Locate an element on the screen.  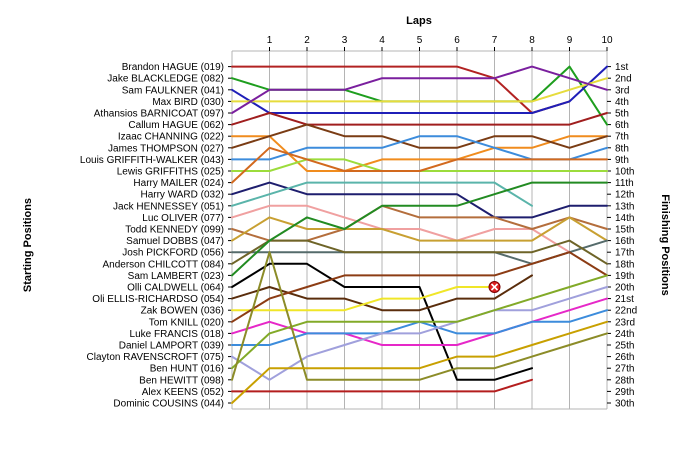
starting-position-label: Jack HENNESSEY (051) is located at coordinates (168, 206).